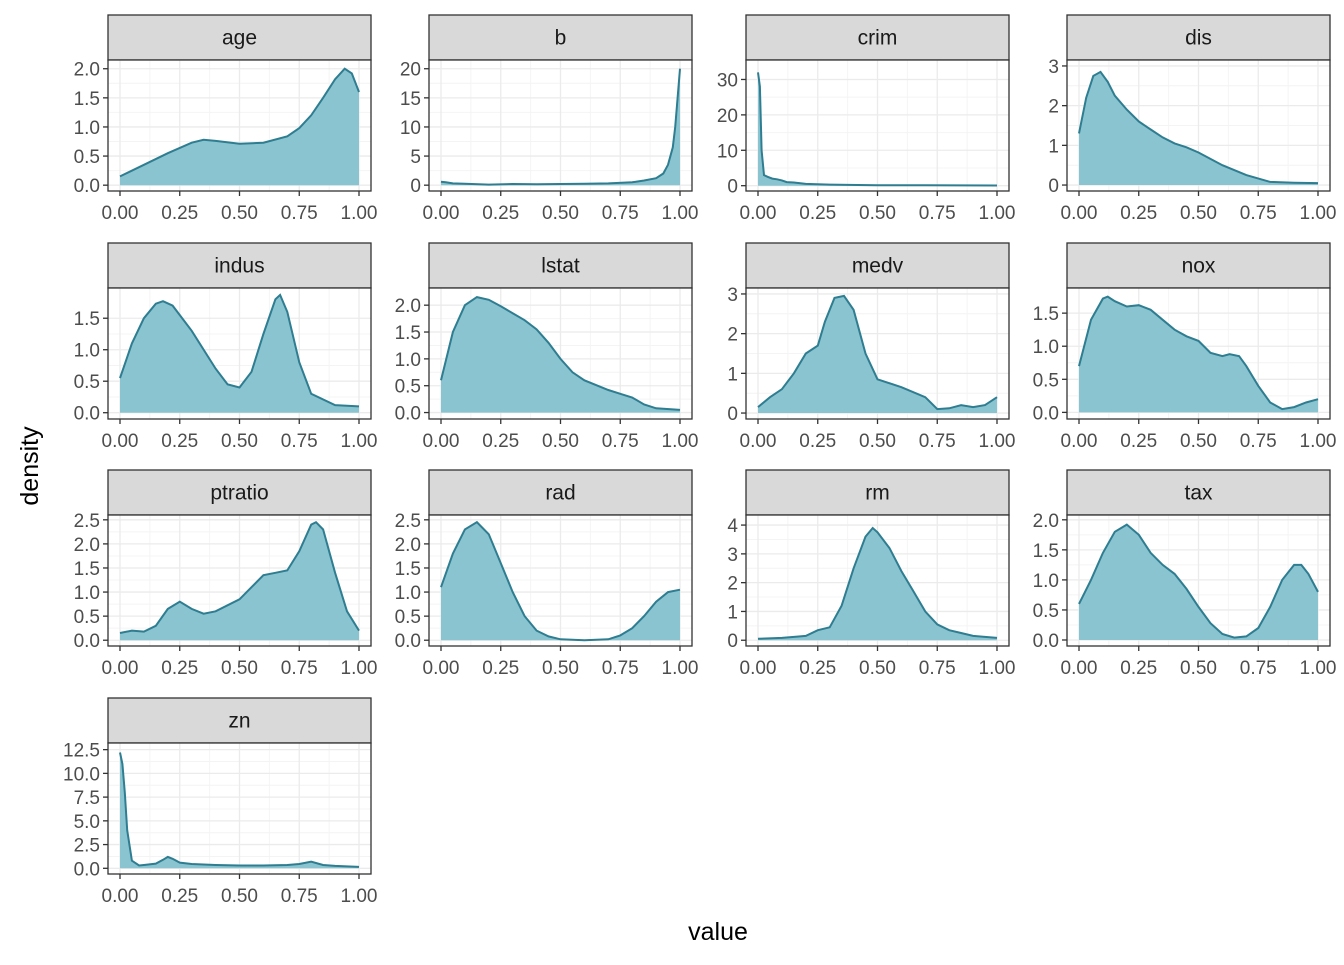 The image size is (1344, 965). Describe the element at coordinates (1192, 119) in the screenshot. I see `panel-dis: dis 0 1 2 3 0.00 0.25 0.50 0.75 1.00` at that location.